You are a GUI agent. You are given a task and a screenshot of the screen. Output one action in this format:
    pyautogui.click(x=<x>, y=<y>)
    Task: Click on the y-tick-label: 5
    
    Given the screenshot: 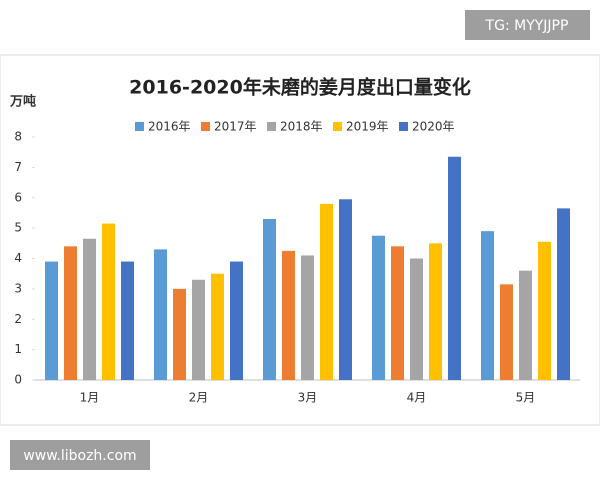 What is the action you would take?
    pyautogui.click(x=18, y=228)
    